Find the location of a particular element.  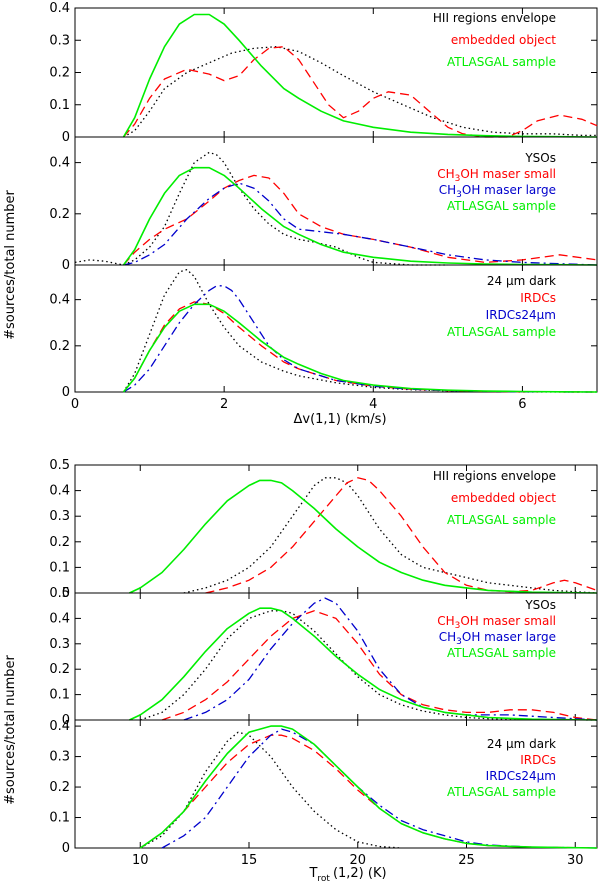

panel-1-series-atlasgal-sample is located at coordinates (360, 75).